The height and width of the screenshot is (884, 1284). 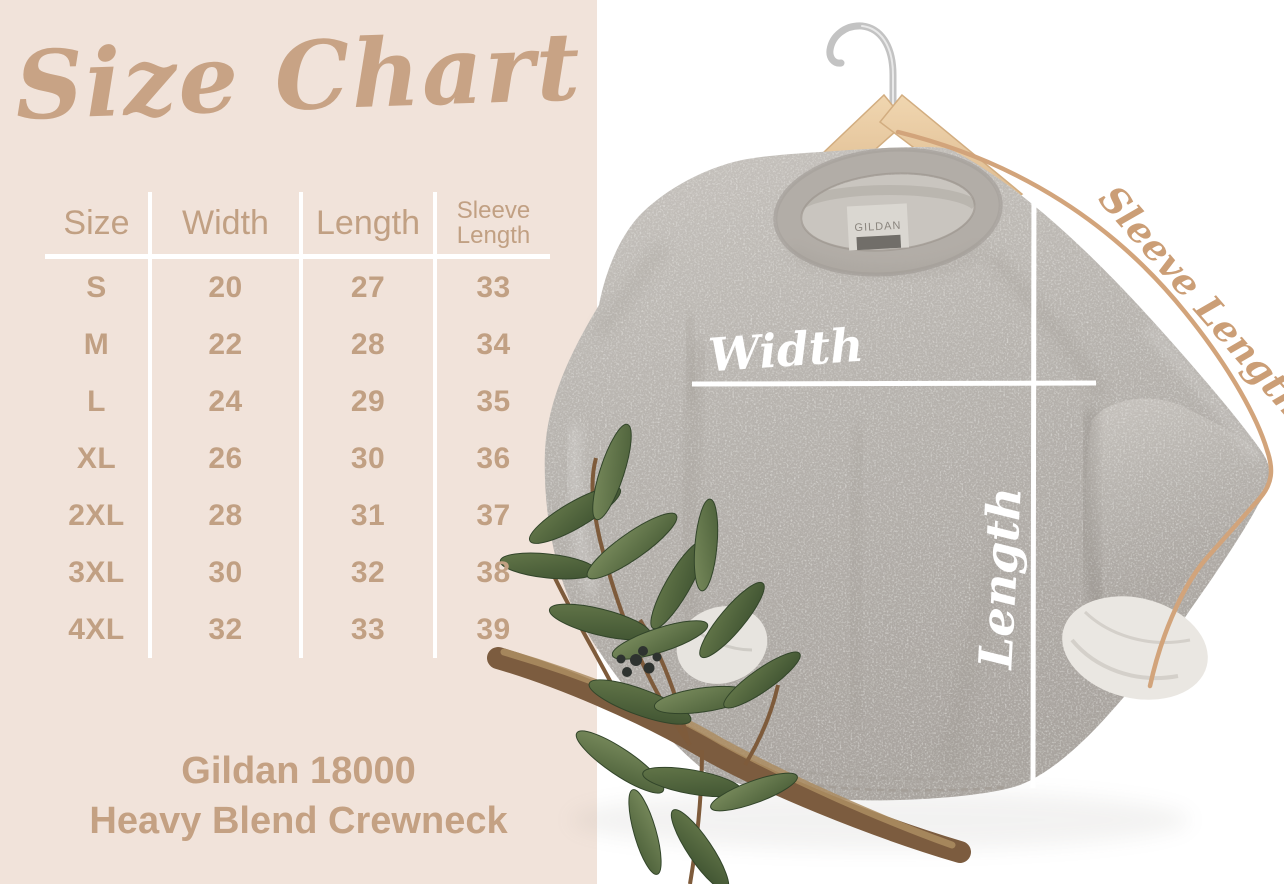 What do you see at coordinates (370, 287) in the screenshot?
I see `length-cell: 27` at bounding box center [370, 287].